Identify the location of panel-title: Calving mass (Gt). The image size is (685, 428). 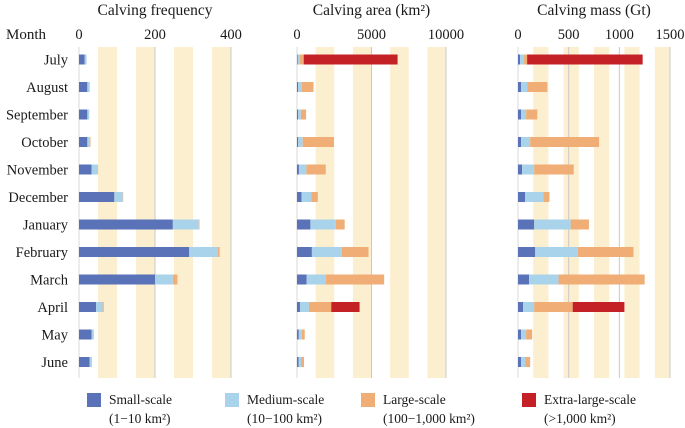
(594, 10).